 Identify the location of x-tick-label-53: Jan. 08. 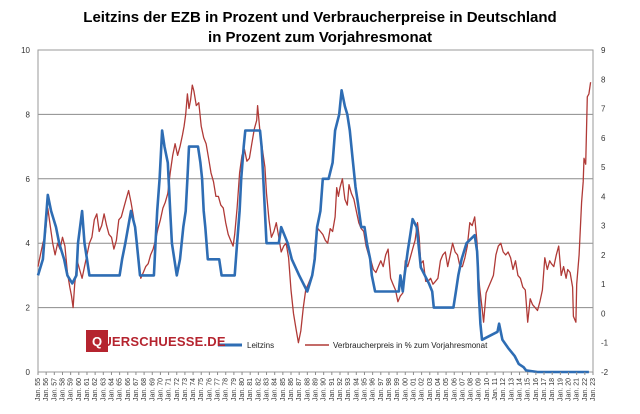
(471, 389).